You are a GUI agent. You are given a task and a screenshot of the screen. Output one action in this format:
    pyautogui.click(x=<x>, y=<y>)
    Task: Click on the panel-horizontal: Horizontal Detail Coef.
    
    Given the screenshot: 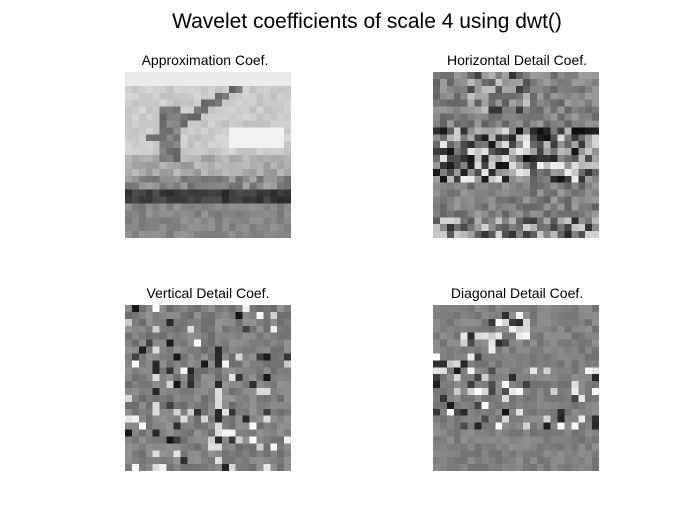 What is the action you would take?
    pyautogui.click(x=517, y=147)
    